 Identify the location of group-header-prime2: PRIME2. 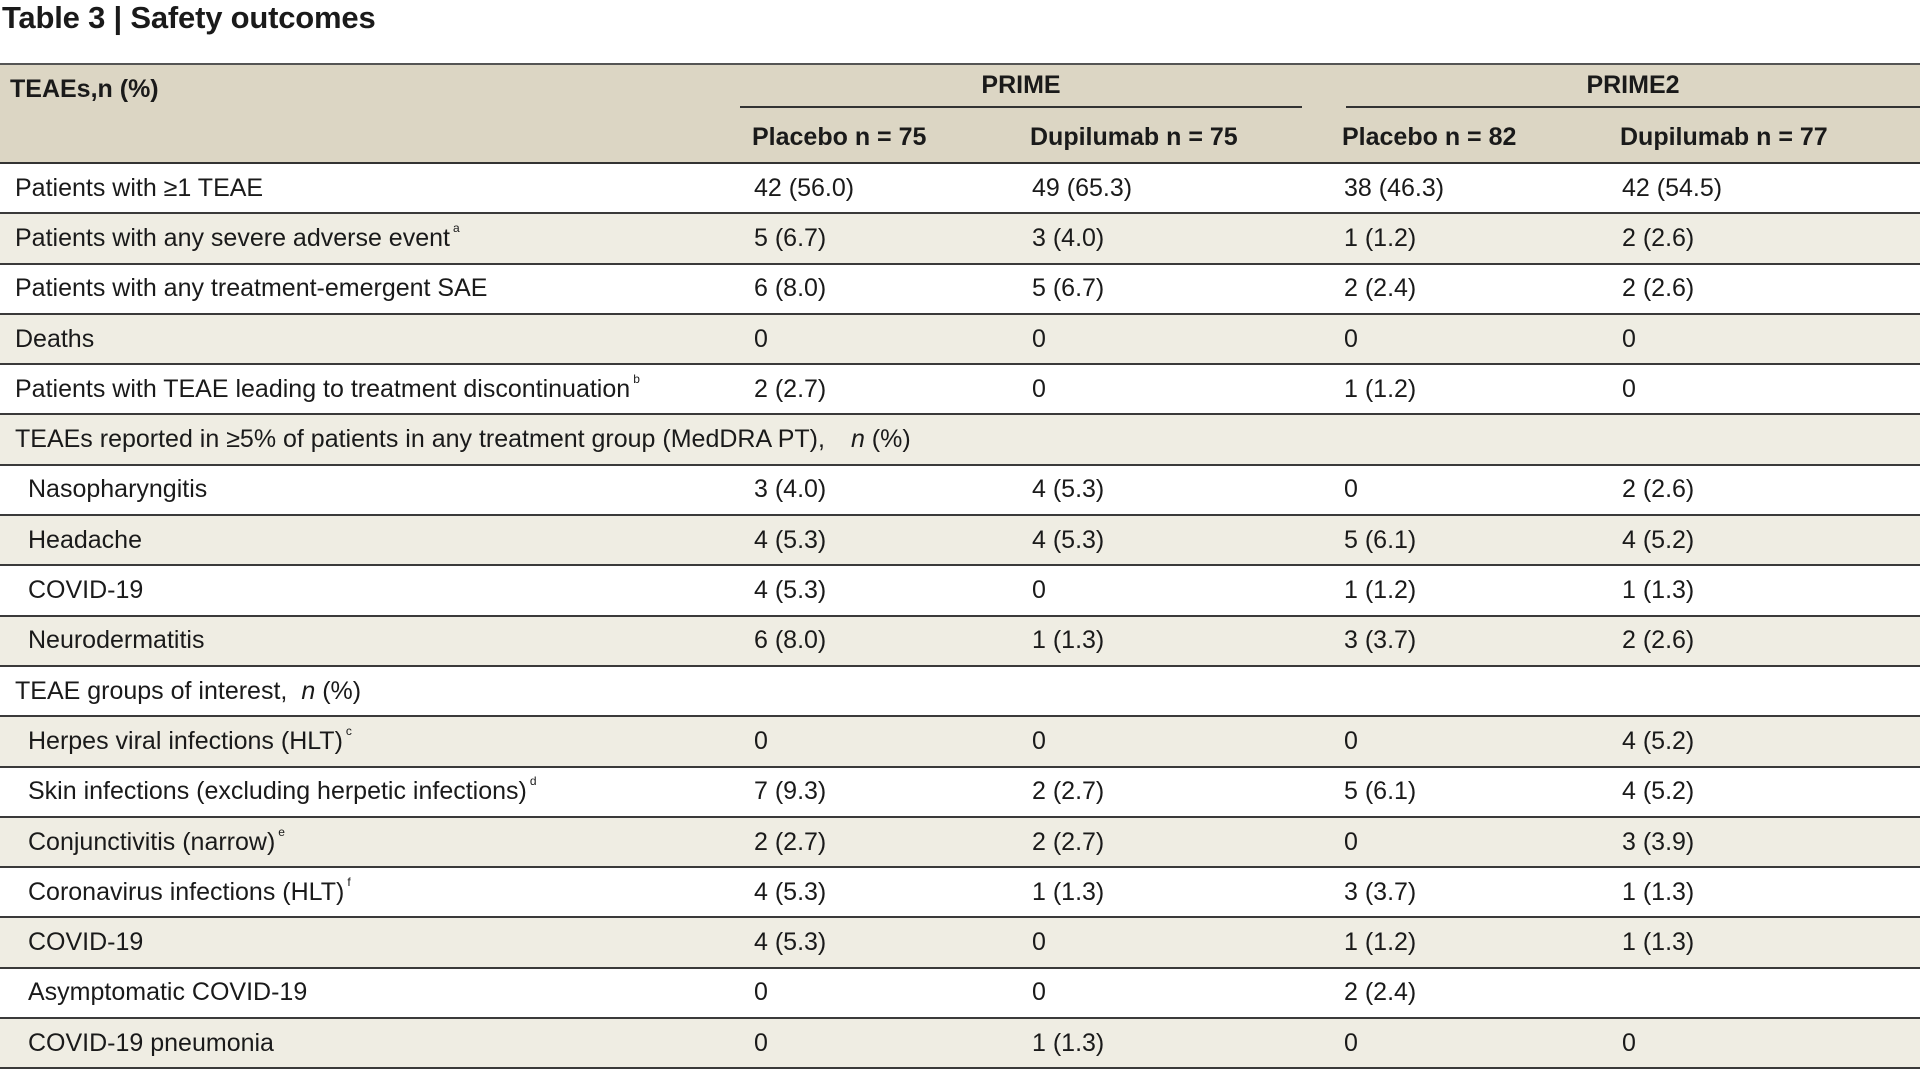
(1625, 88).